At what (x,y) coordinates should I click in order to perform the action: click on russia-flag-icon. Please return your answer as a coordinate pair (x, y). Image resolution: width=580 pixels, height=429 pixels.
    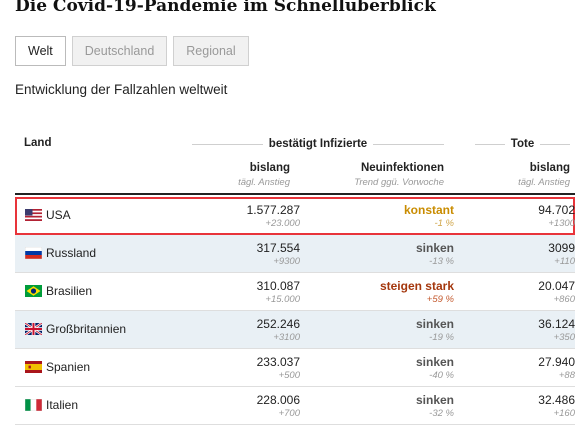
    Looking at the image, I should click on (33, 253).